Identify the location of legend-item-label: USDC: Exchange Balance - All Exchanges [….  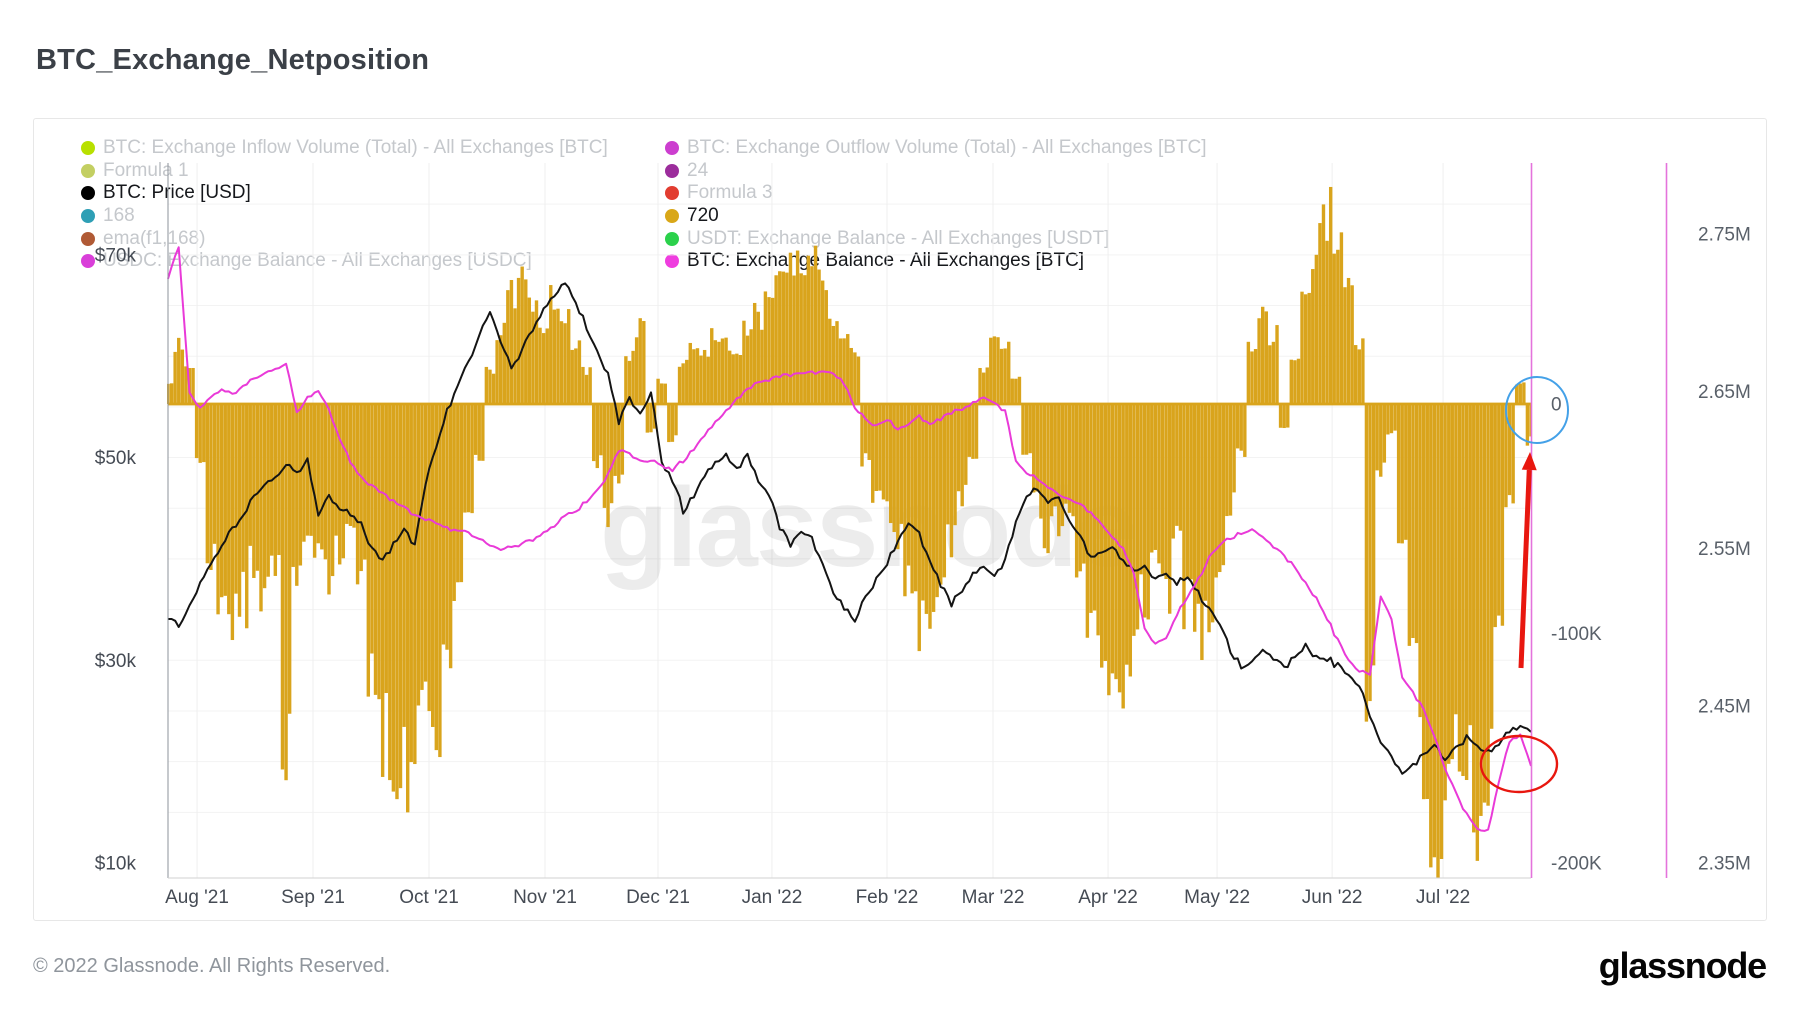
(317, 261).